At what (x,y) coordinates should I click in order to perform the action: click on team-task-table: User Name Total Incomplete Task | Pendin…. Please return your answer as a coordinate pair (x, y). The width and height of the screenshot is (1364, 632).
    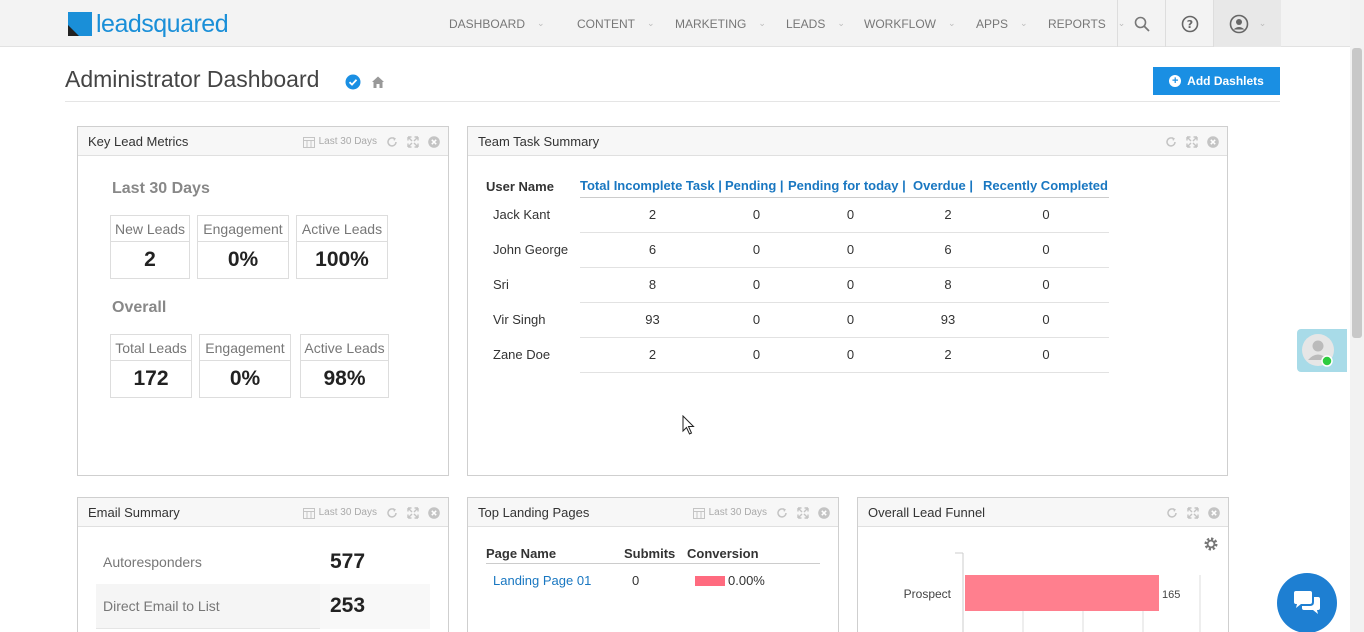
    Looking at the image, I should click on (797, 274).